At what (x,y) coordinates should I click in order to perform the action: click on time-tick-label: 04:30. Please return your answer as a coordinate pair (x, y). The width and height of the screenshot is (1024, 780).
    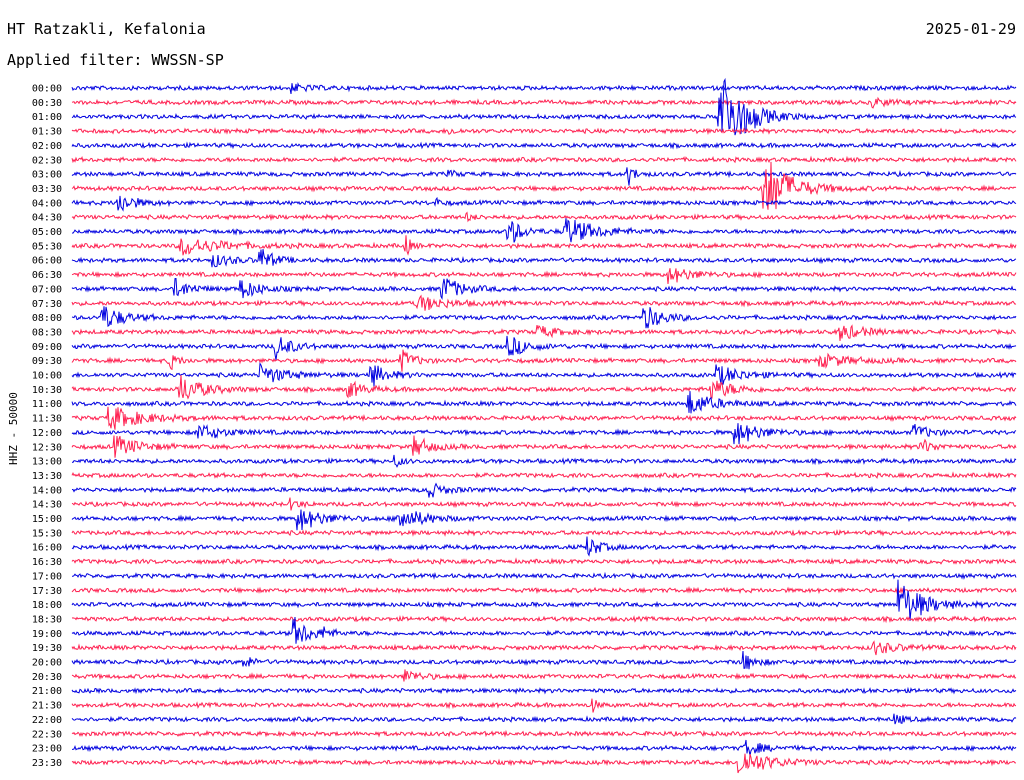
    Looking at the image, I should click on (47, 218).